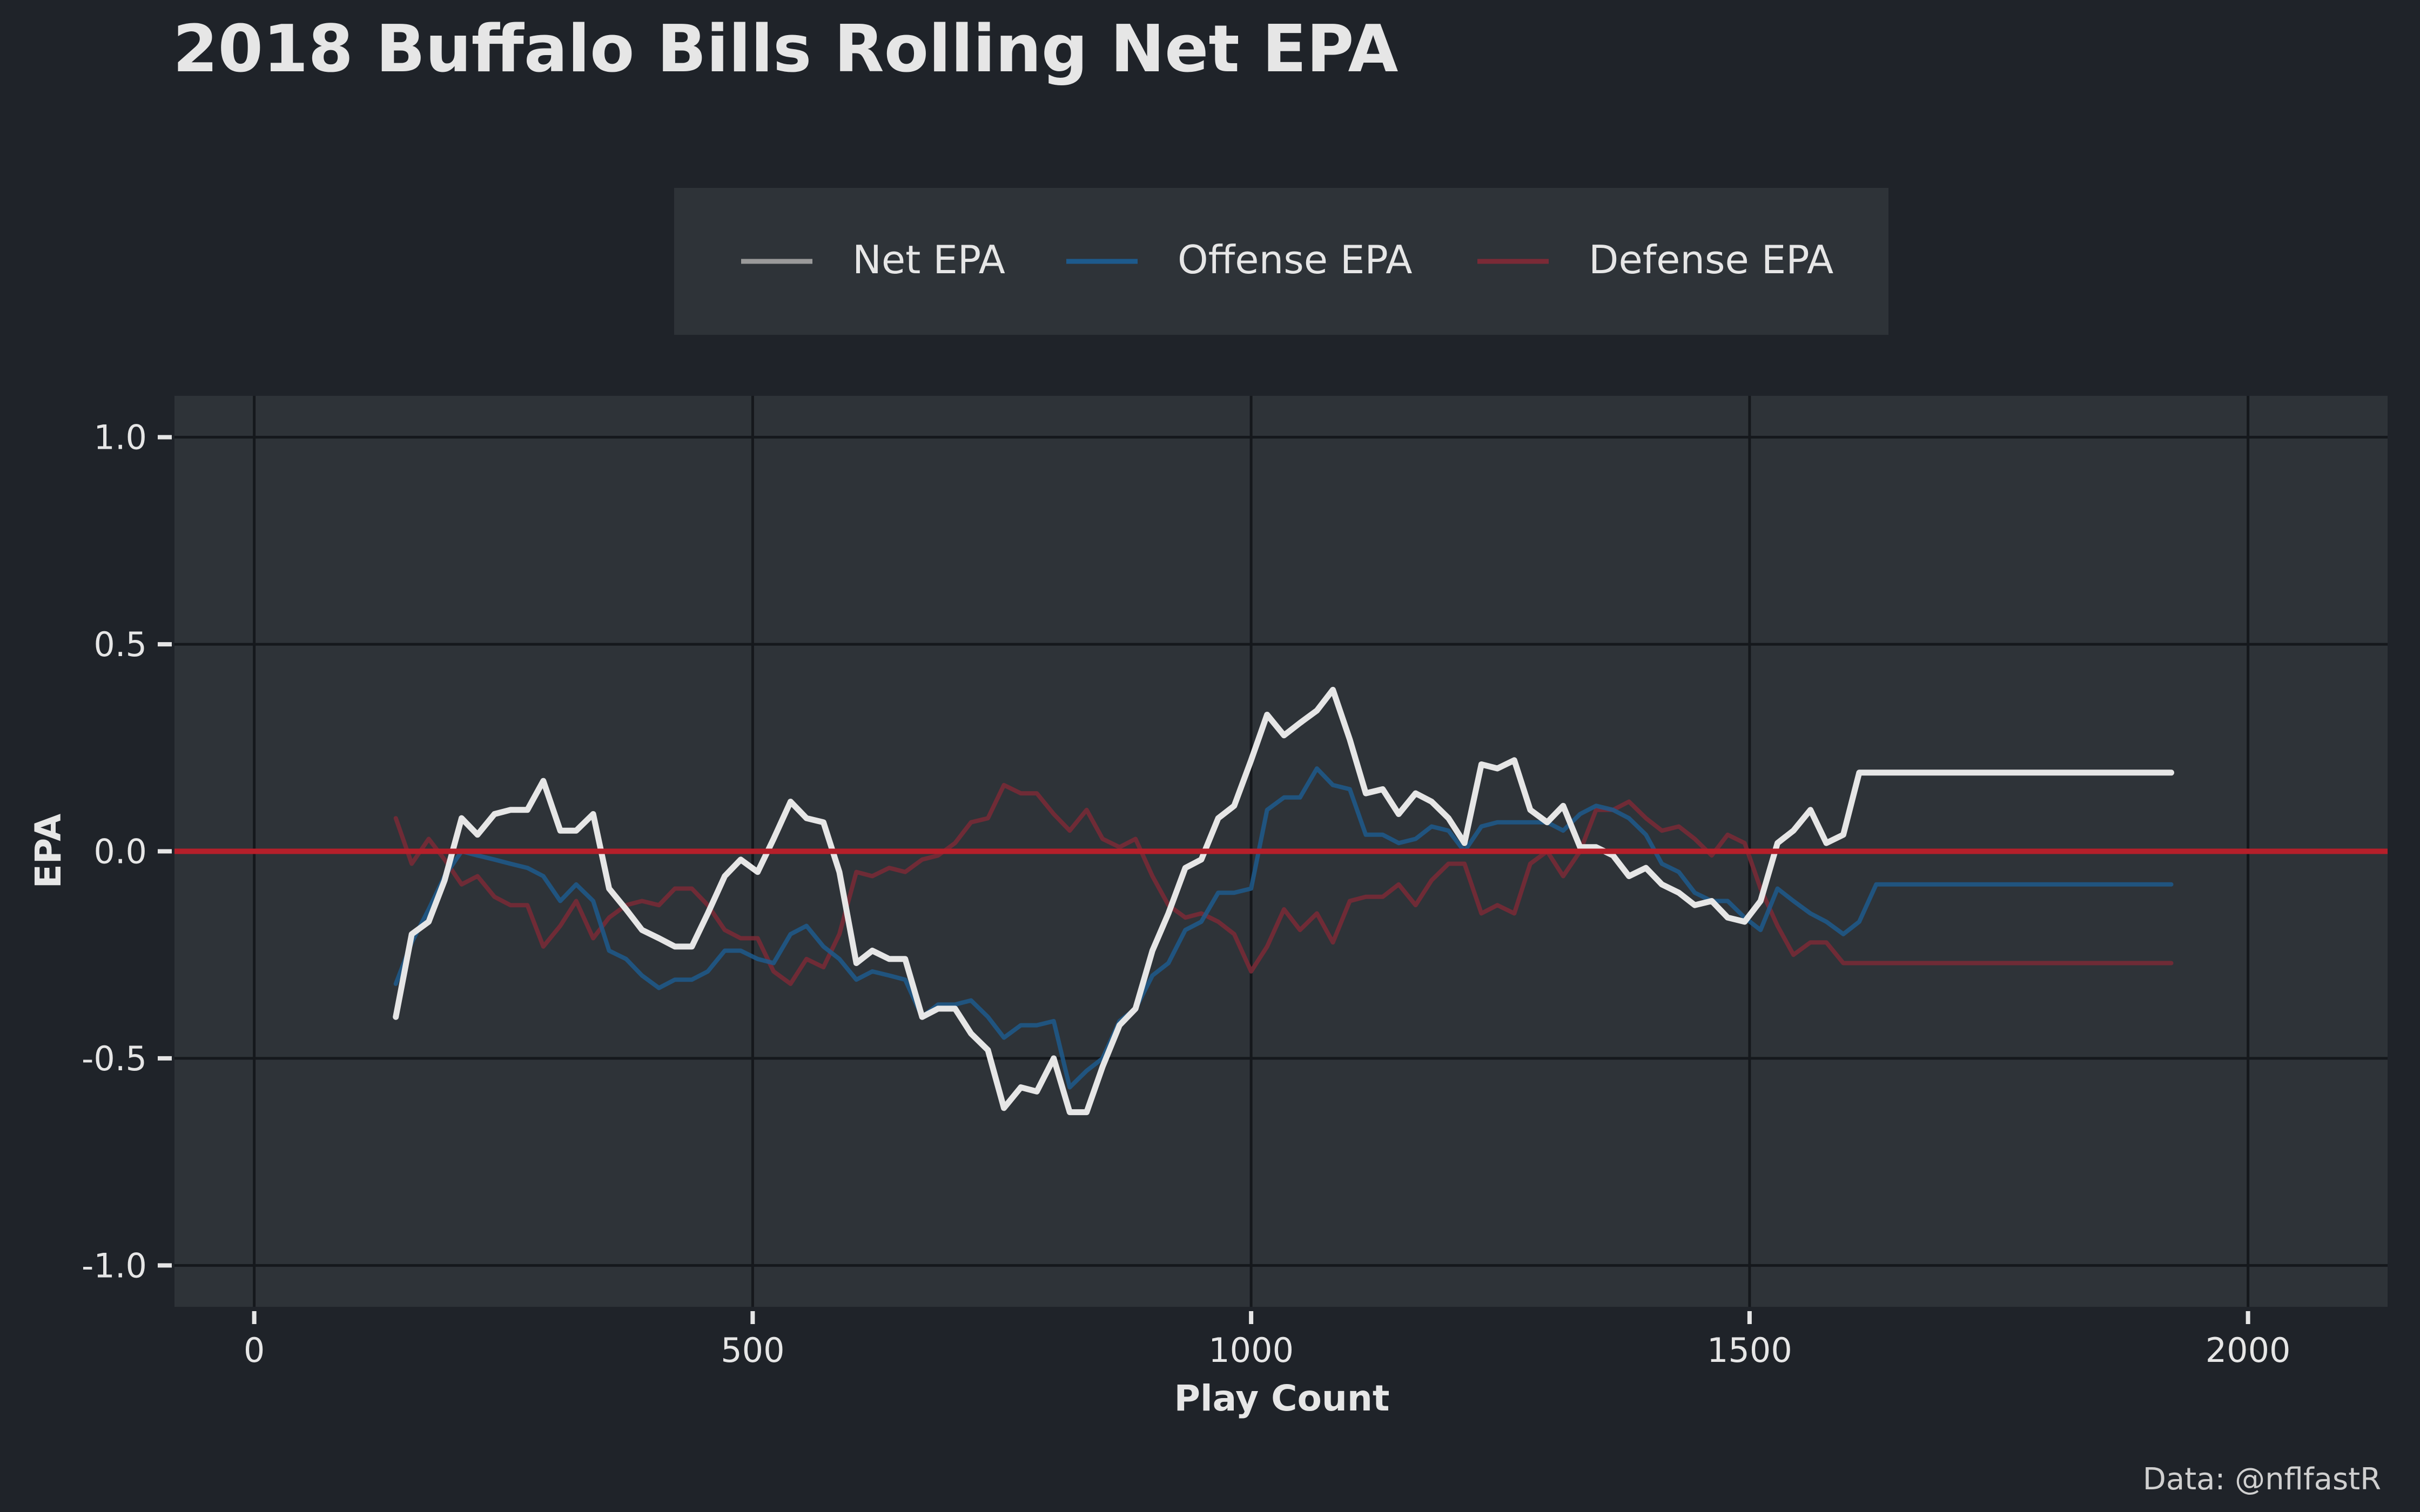 The width and height of the screenshot is (2420, 1512). What do you see at coordinates (785, 50) in the screenshot?
I see `chart-title: 2018 Buffalo Bills Rolling Net EPA` at bounding box center [785, 50].